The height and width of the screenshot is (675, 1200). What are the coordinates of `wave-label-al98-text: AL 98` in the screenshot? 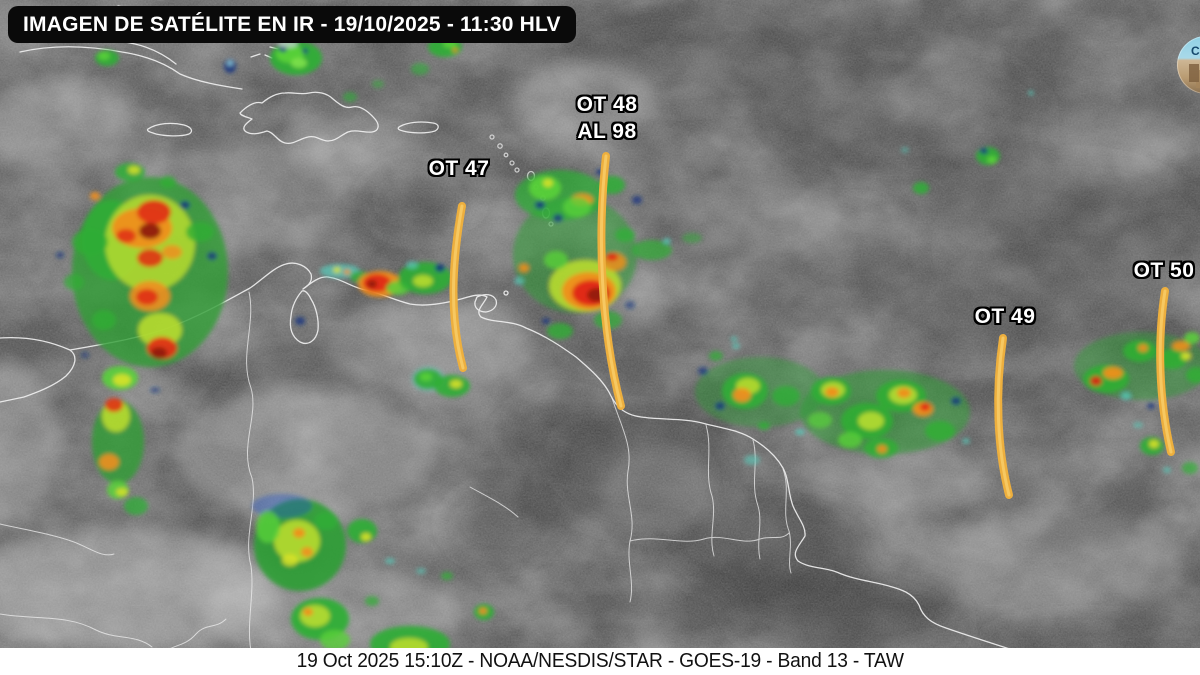 It's located at (607, 131).